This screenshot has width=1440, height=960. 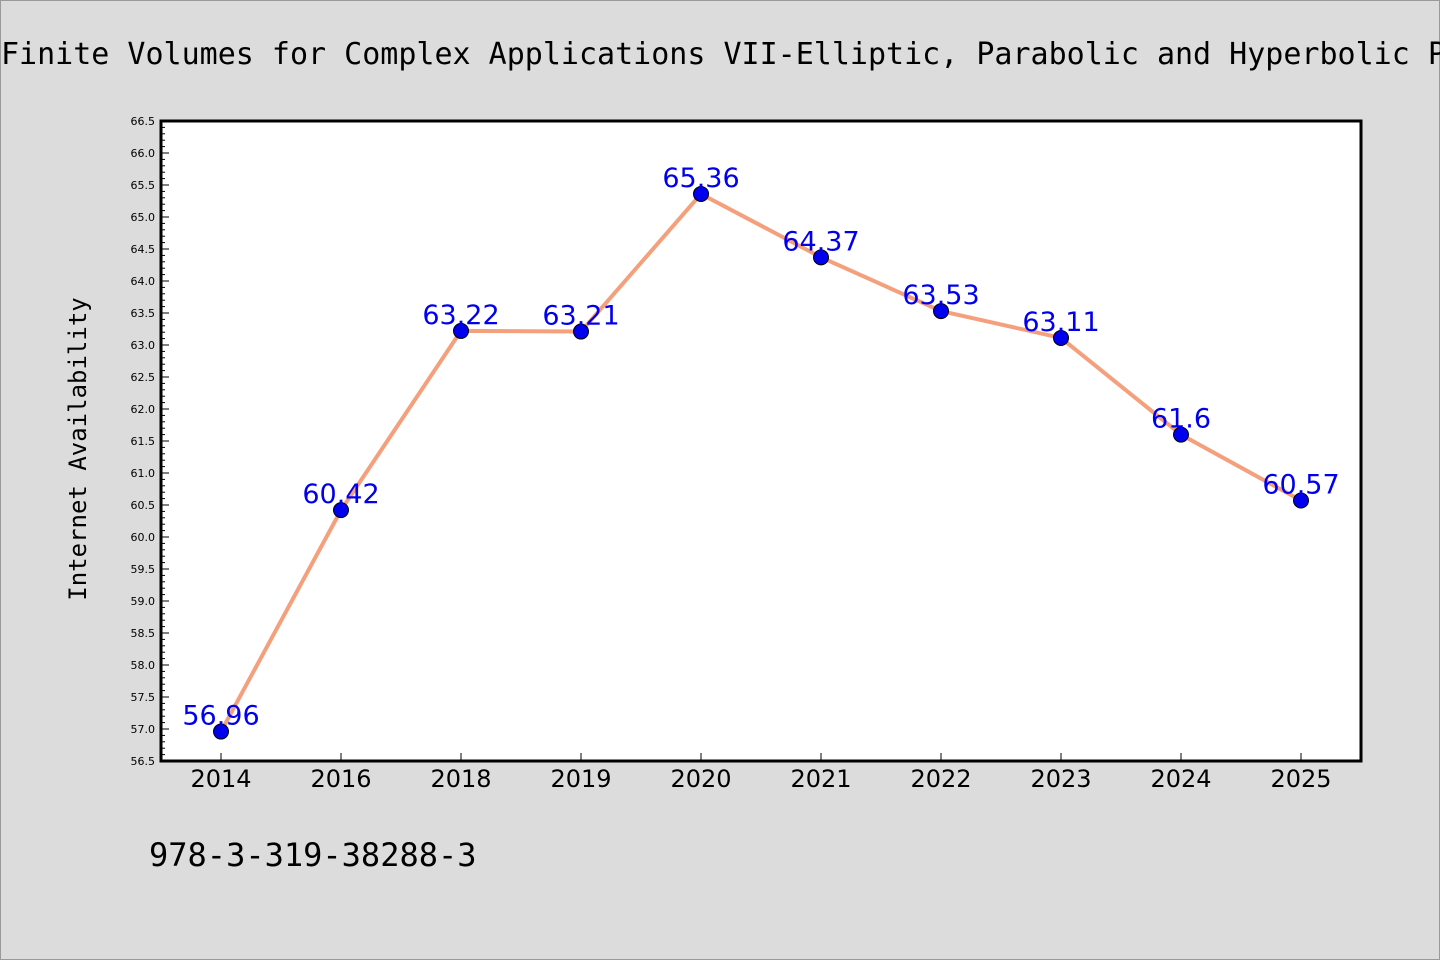 What do you see at coordinates (340, 779) in the screenshot?
I see `x-tick-label: 2016` at bounding box center [340, 779].